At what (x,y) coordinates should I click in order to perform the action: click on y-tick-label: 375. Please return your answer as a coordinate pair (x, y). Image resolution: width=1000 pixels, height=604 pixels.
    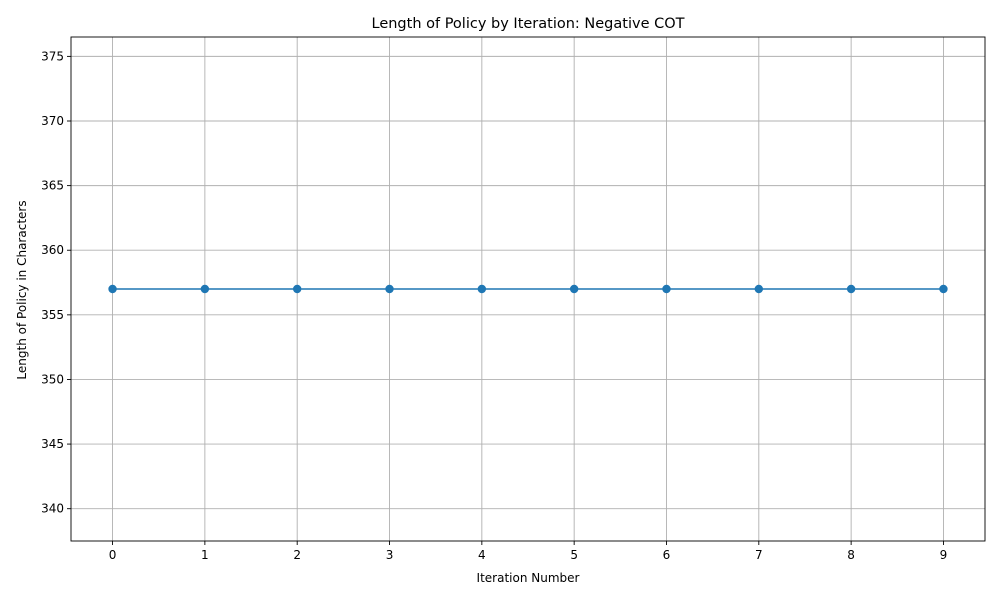
    Looking at the image, I should click on (52, 56).